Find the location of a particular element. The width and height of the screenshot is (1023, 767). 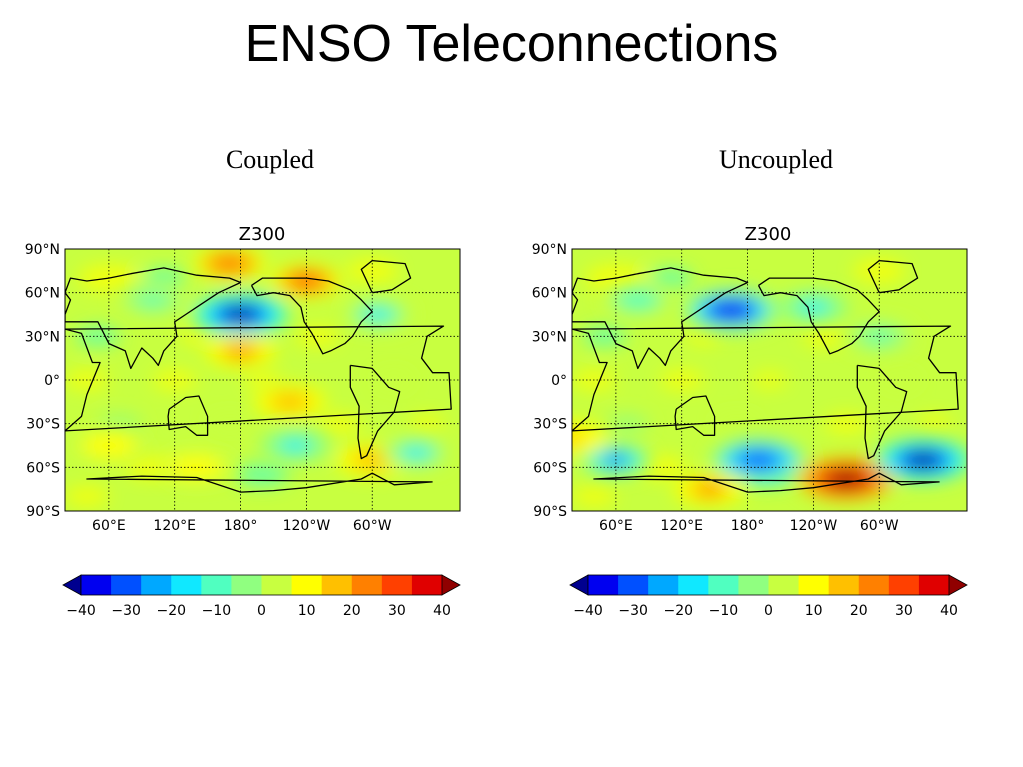

panel-caption-coupled: Coupled is located at coordinates (270, 159).